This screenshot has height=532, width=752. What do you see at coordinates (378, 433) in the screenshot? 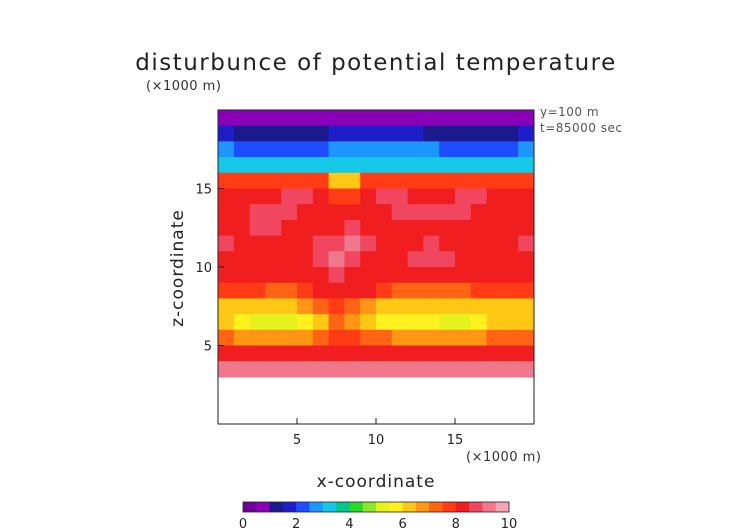
I see `x-axis-ticks: 5 10 15` at bounding box center [378, 433].